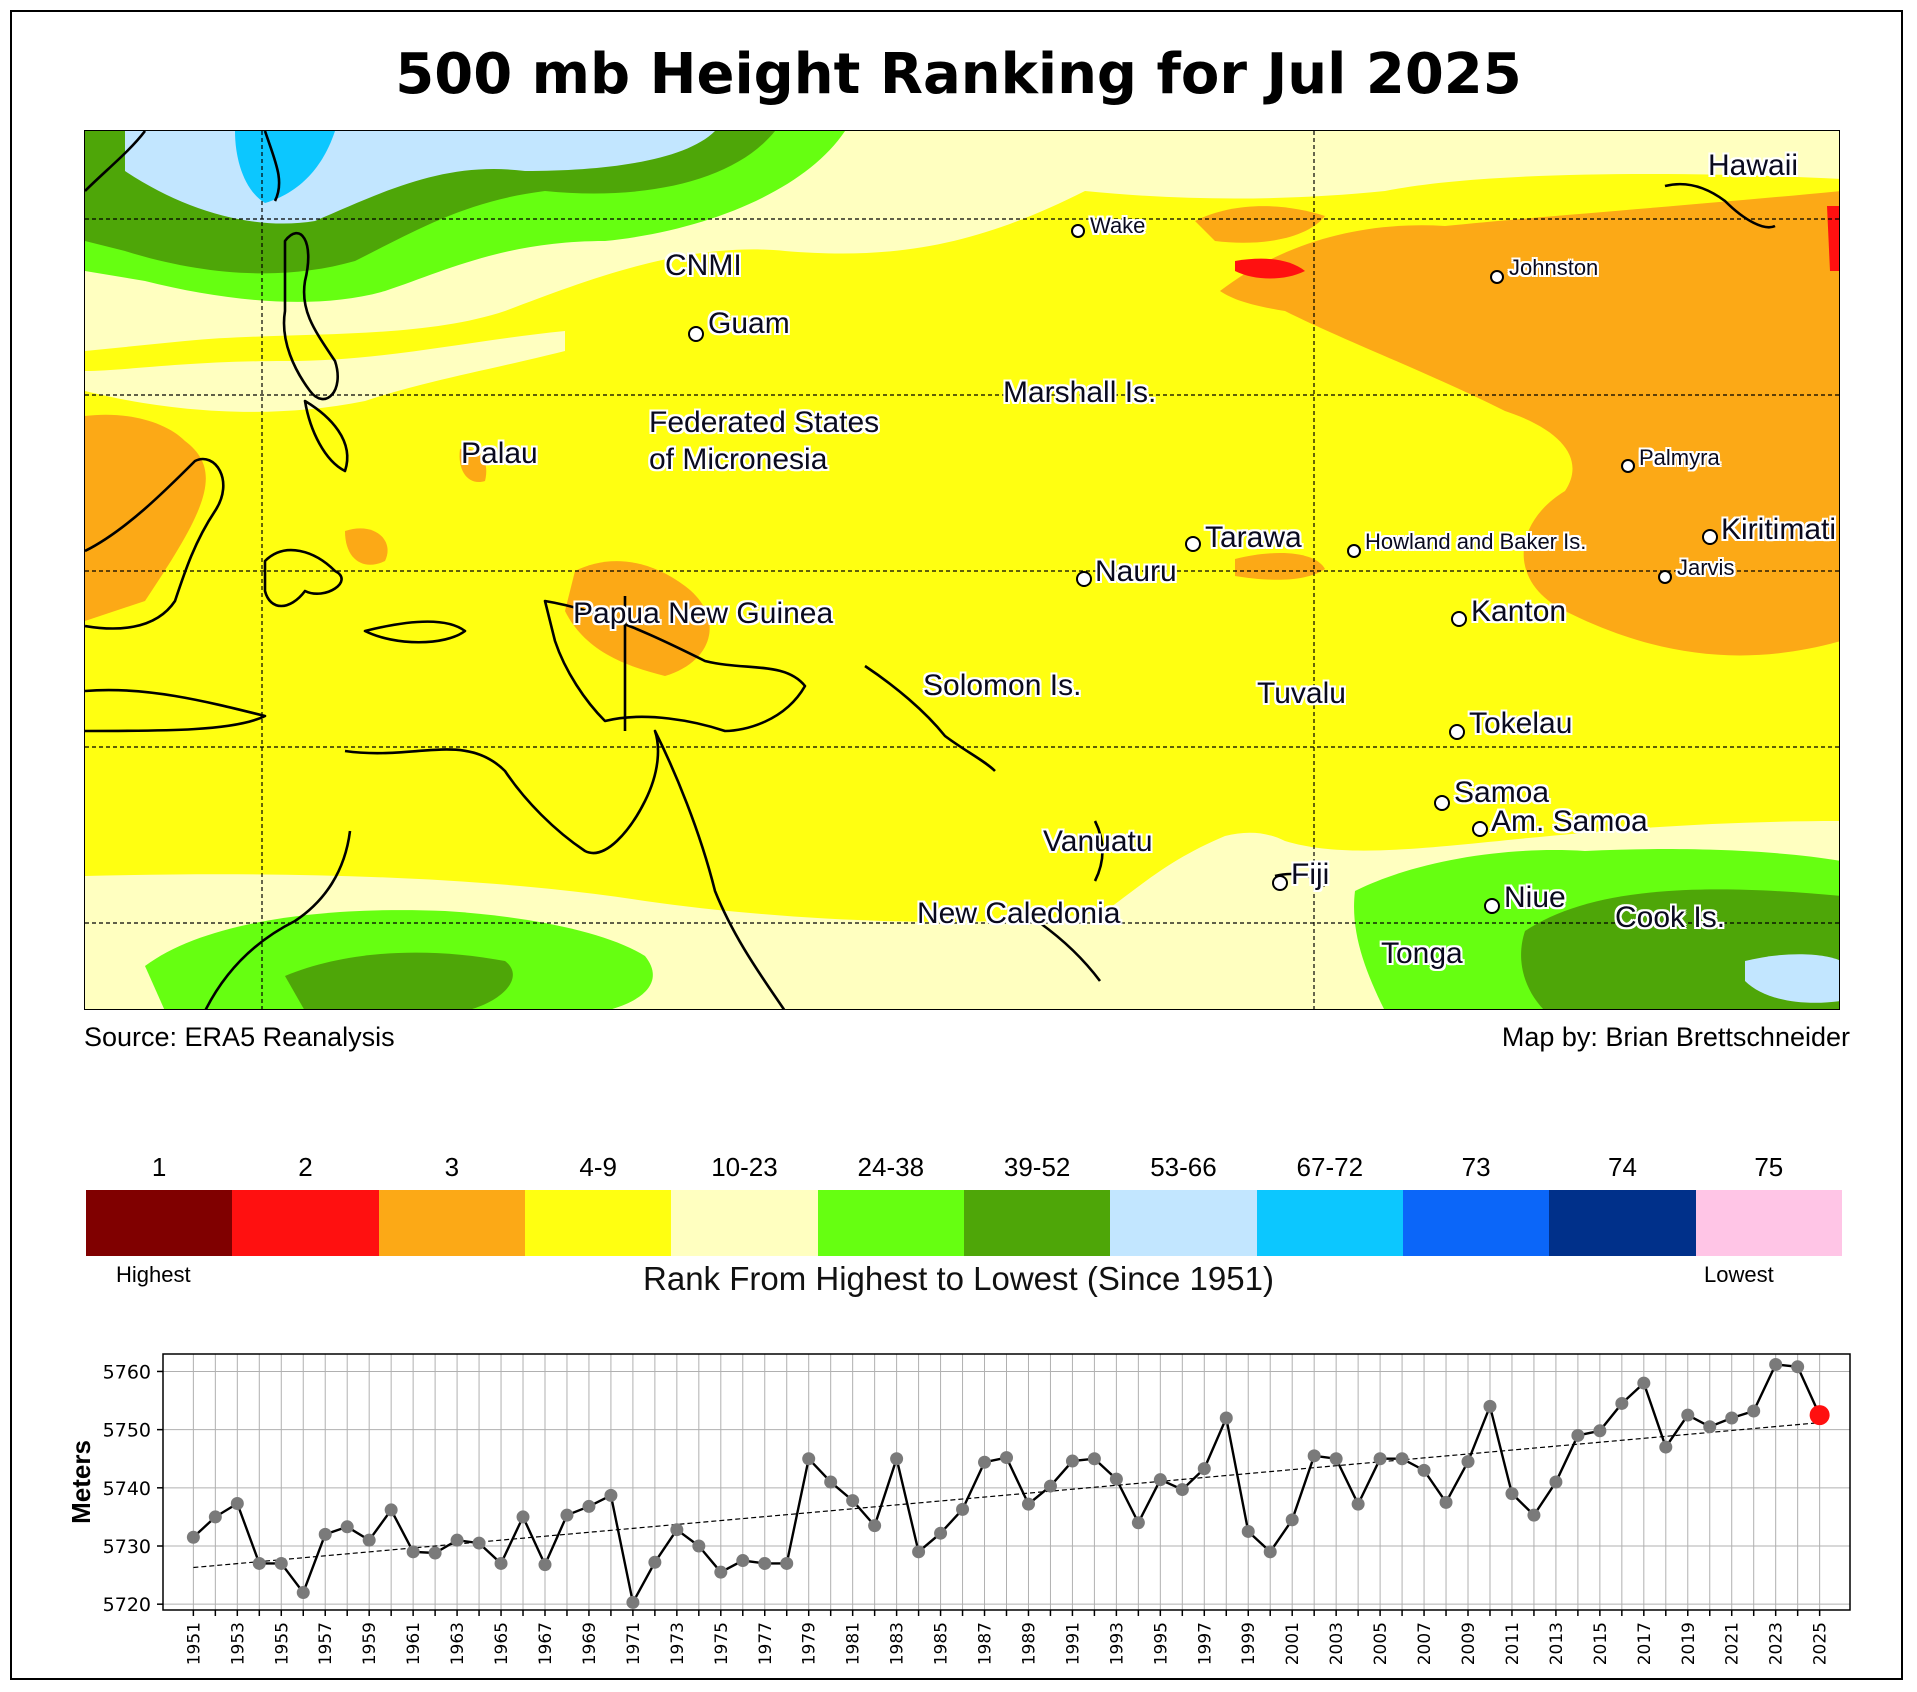 Image resolution: width=1917 pixels, height=1692 pixels. I want to click on data-point-latest, so click(1819, 1415).